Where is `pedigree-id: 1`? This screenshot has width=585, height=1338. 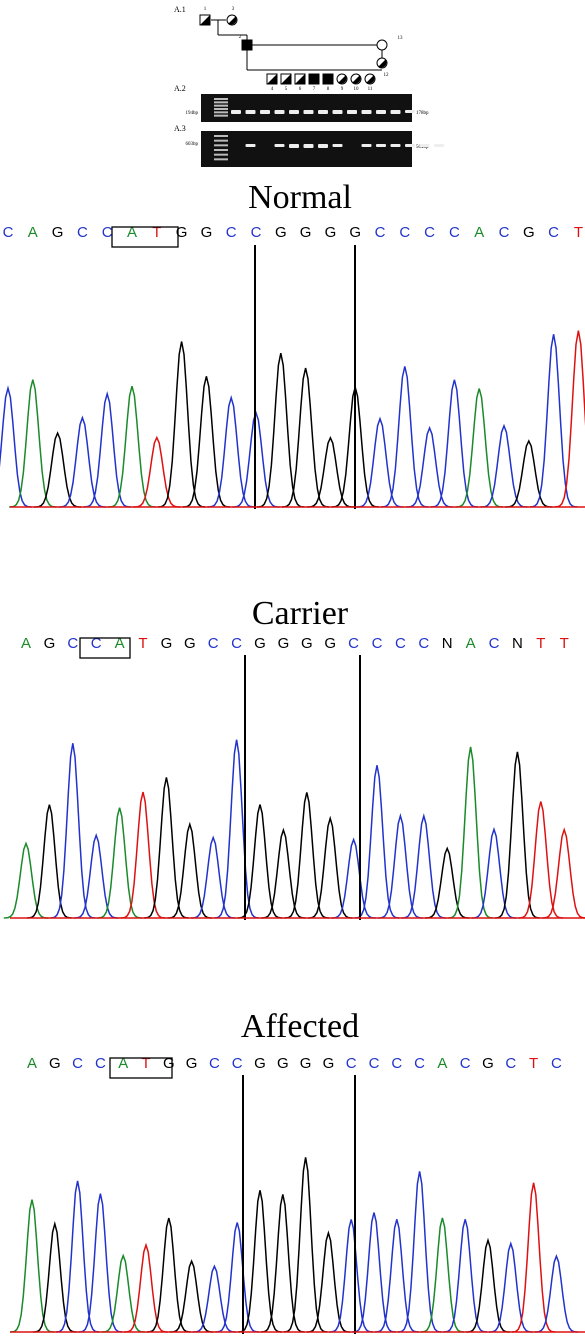
pedigree-id: 1 is located at coordinates (205, 9).